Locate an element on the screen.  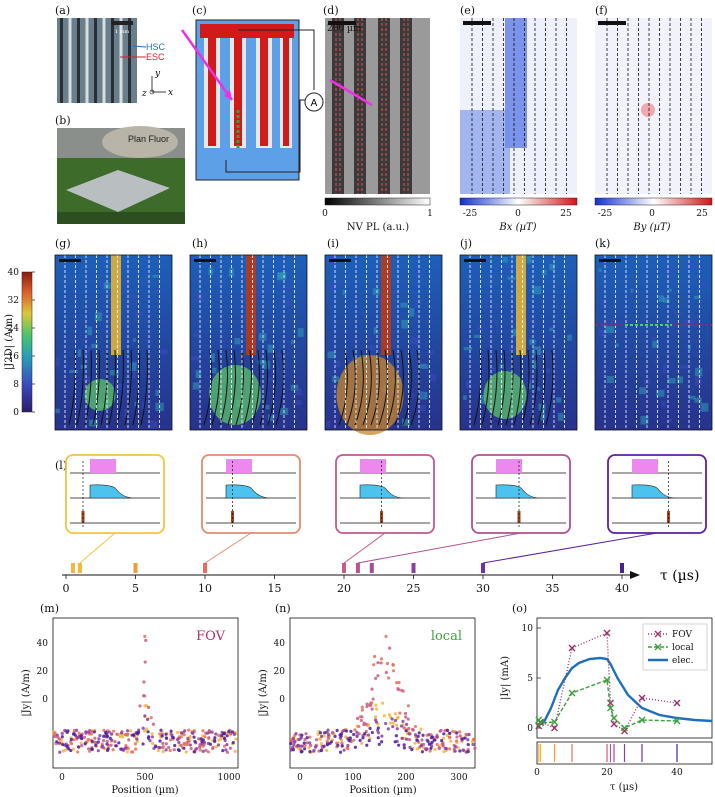
panel-label-g: (g) is located at coordinates (63, 243).